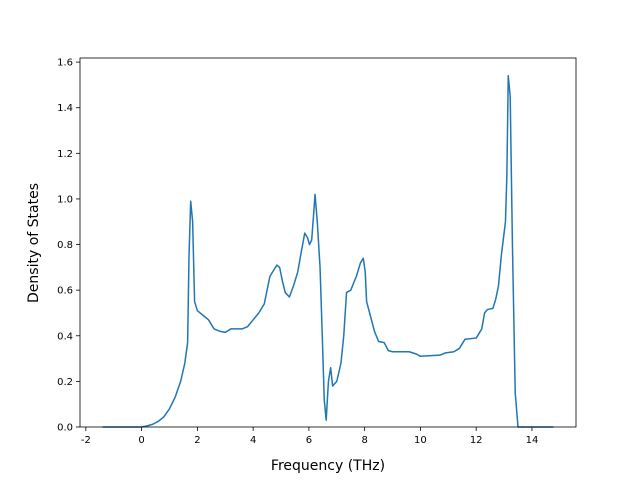  Describe the element at coordinates (532, 440) in the screenshot. I see `x-tick-label: 14` at that location.